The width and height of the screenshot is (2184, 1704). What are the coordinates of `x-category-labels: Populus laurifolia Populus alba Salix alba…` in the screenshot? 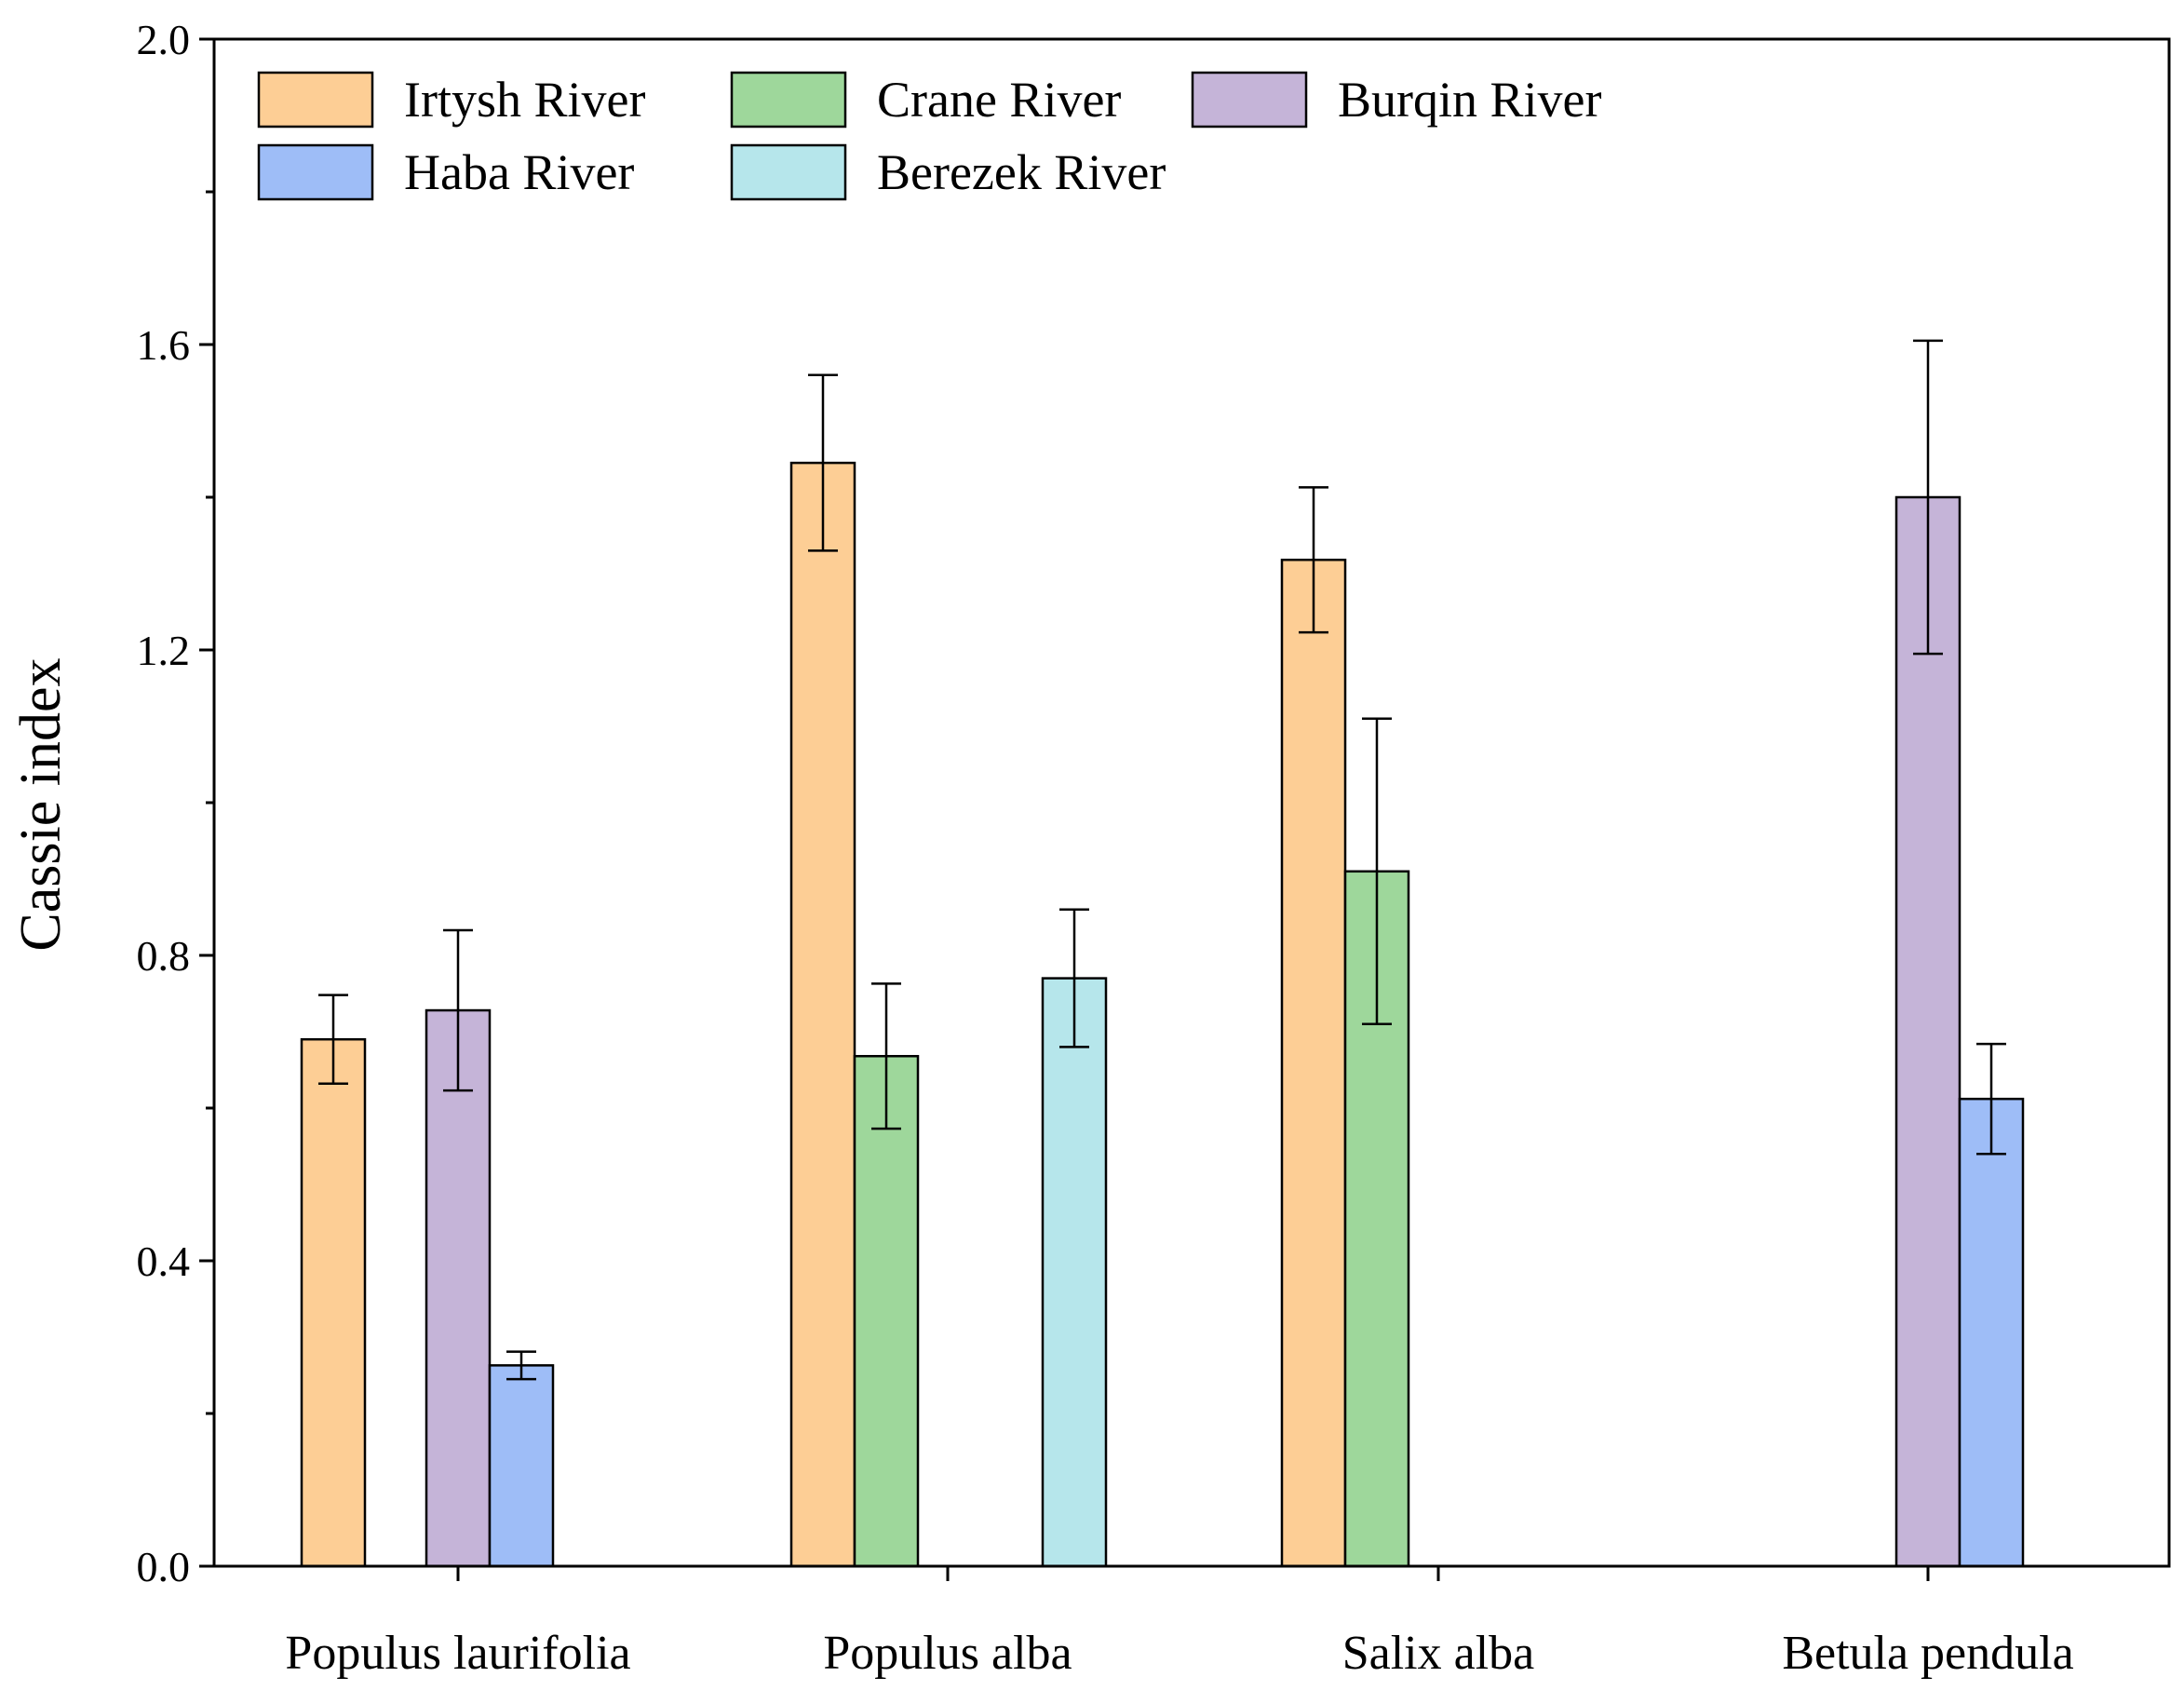 It's located at (1179, 1653).